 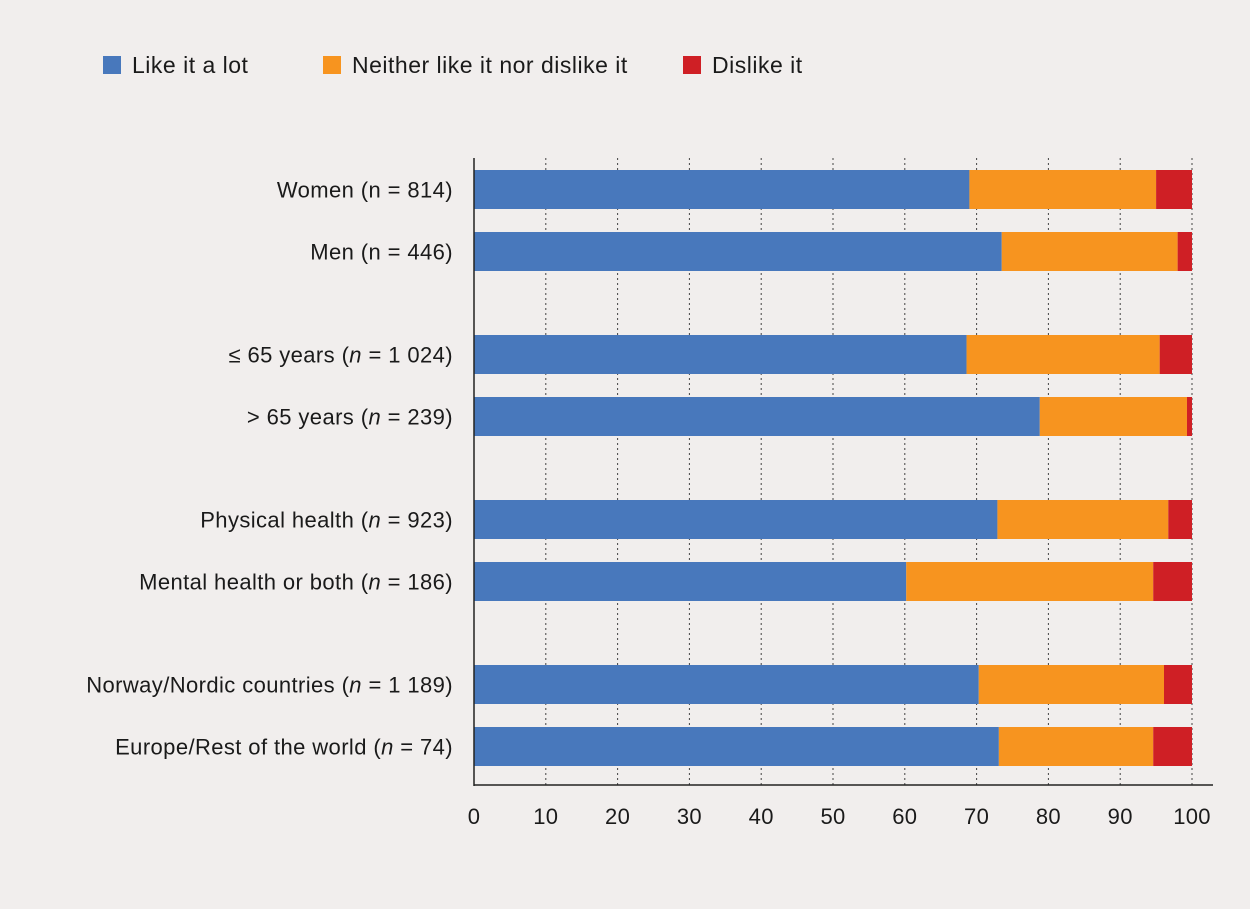 I want to click on x-tick-label-70: 70, so click(x=976, y=816).